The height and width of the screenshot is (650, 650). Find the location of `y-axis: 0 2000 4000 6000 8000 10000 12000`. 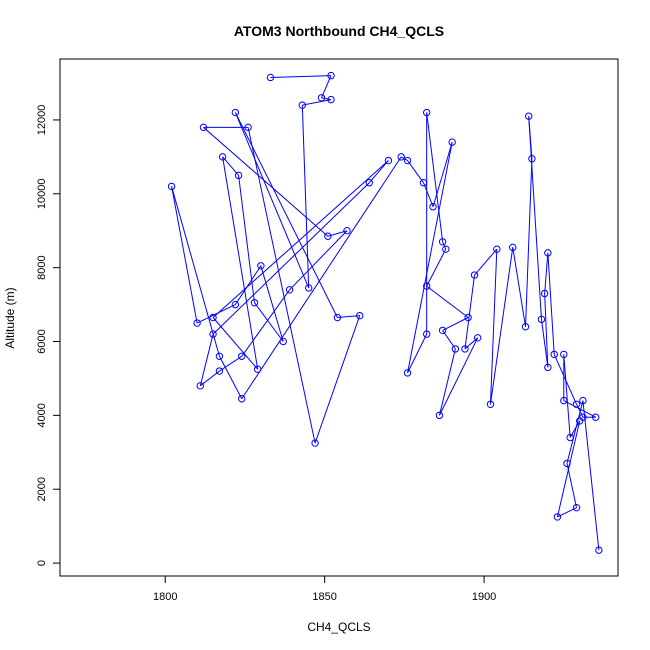

y-axis: 0 2000 4000 6000 8000 10000 12000 is located at coordinates (48, 335).